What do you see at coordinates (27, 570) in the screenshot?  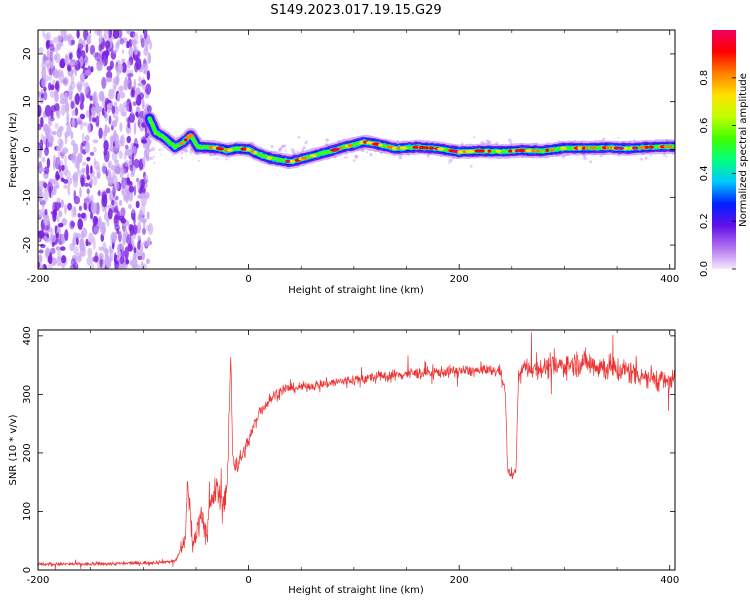 I see `snr-ytick-label: 0` at bounding box center [27, 570].